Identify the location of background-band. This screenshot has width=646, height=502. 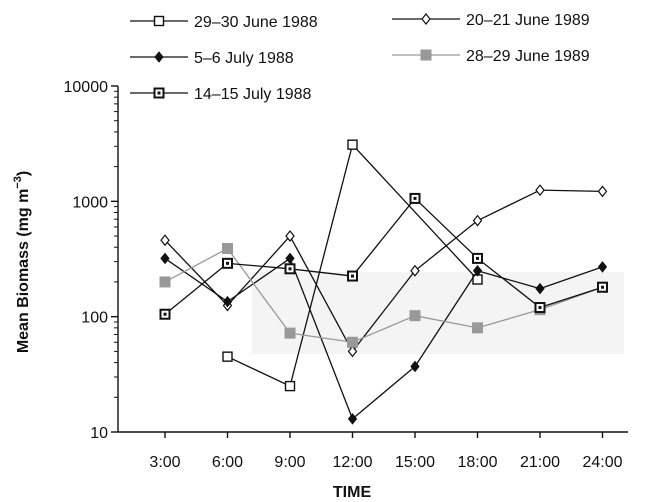
(438, 313).